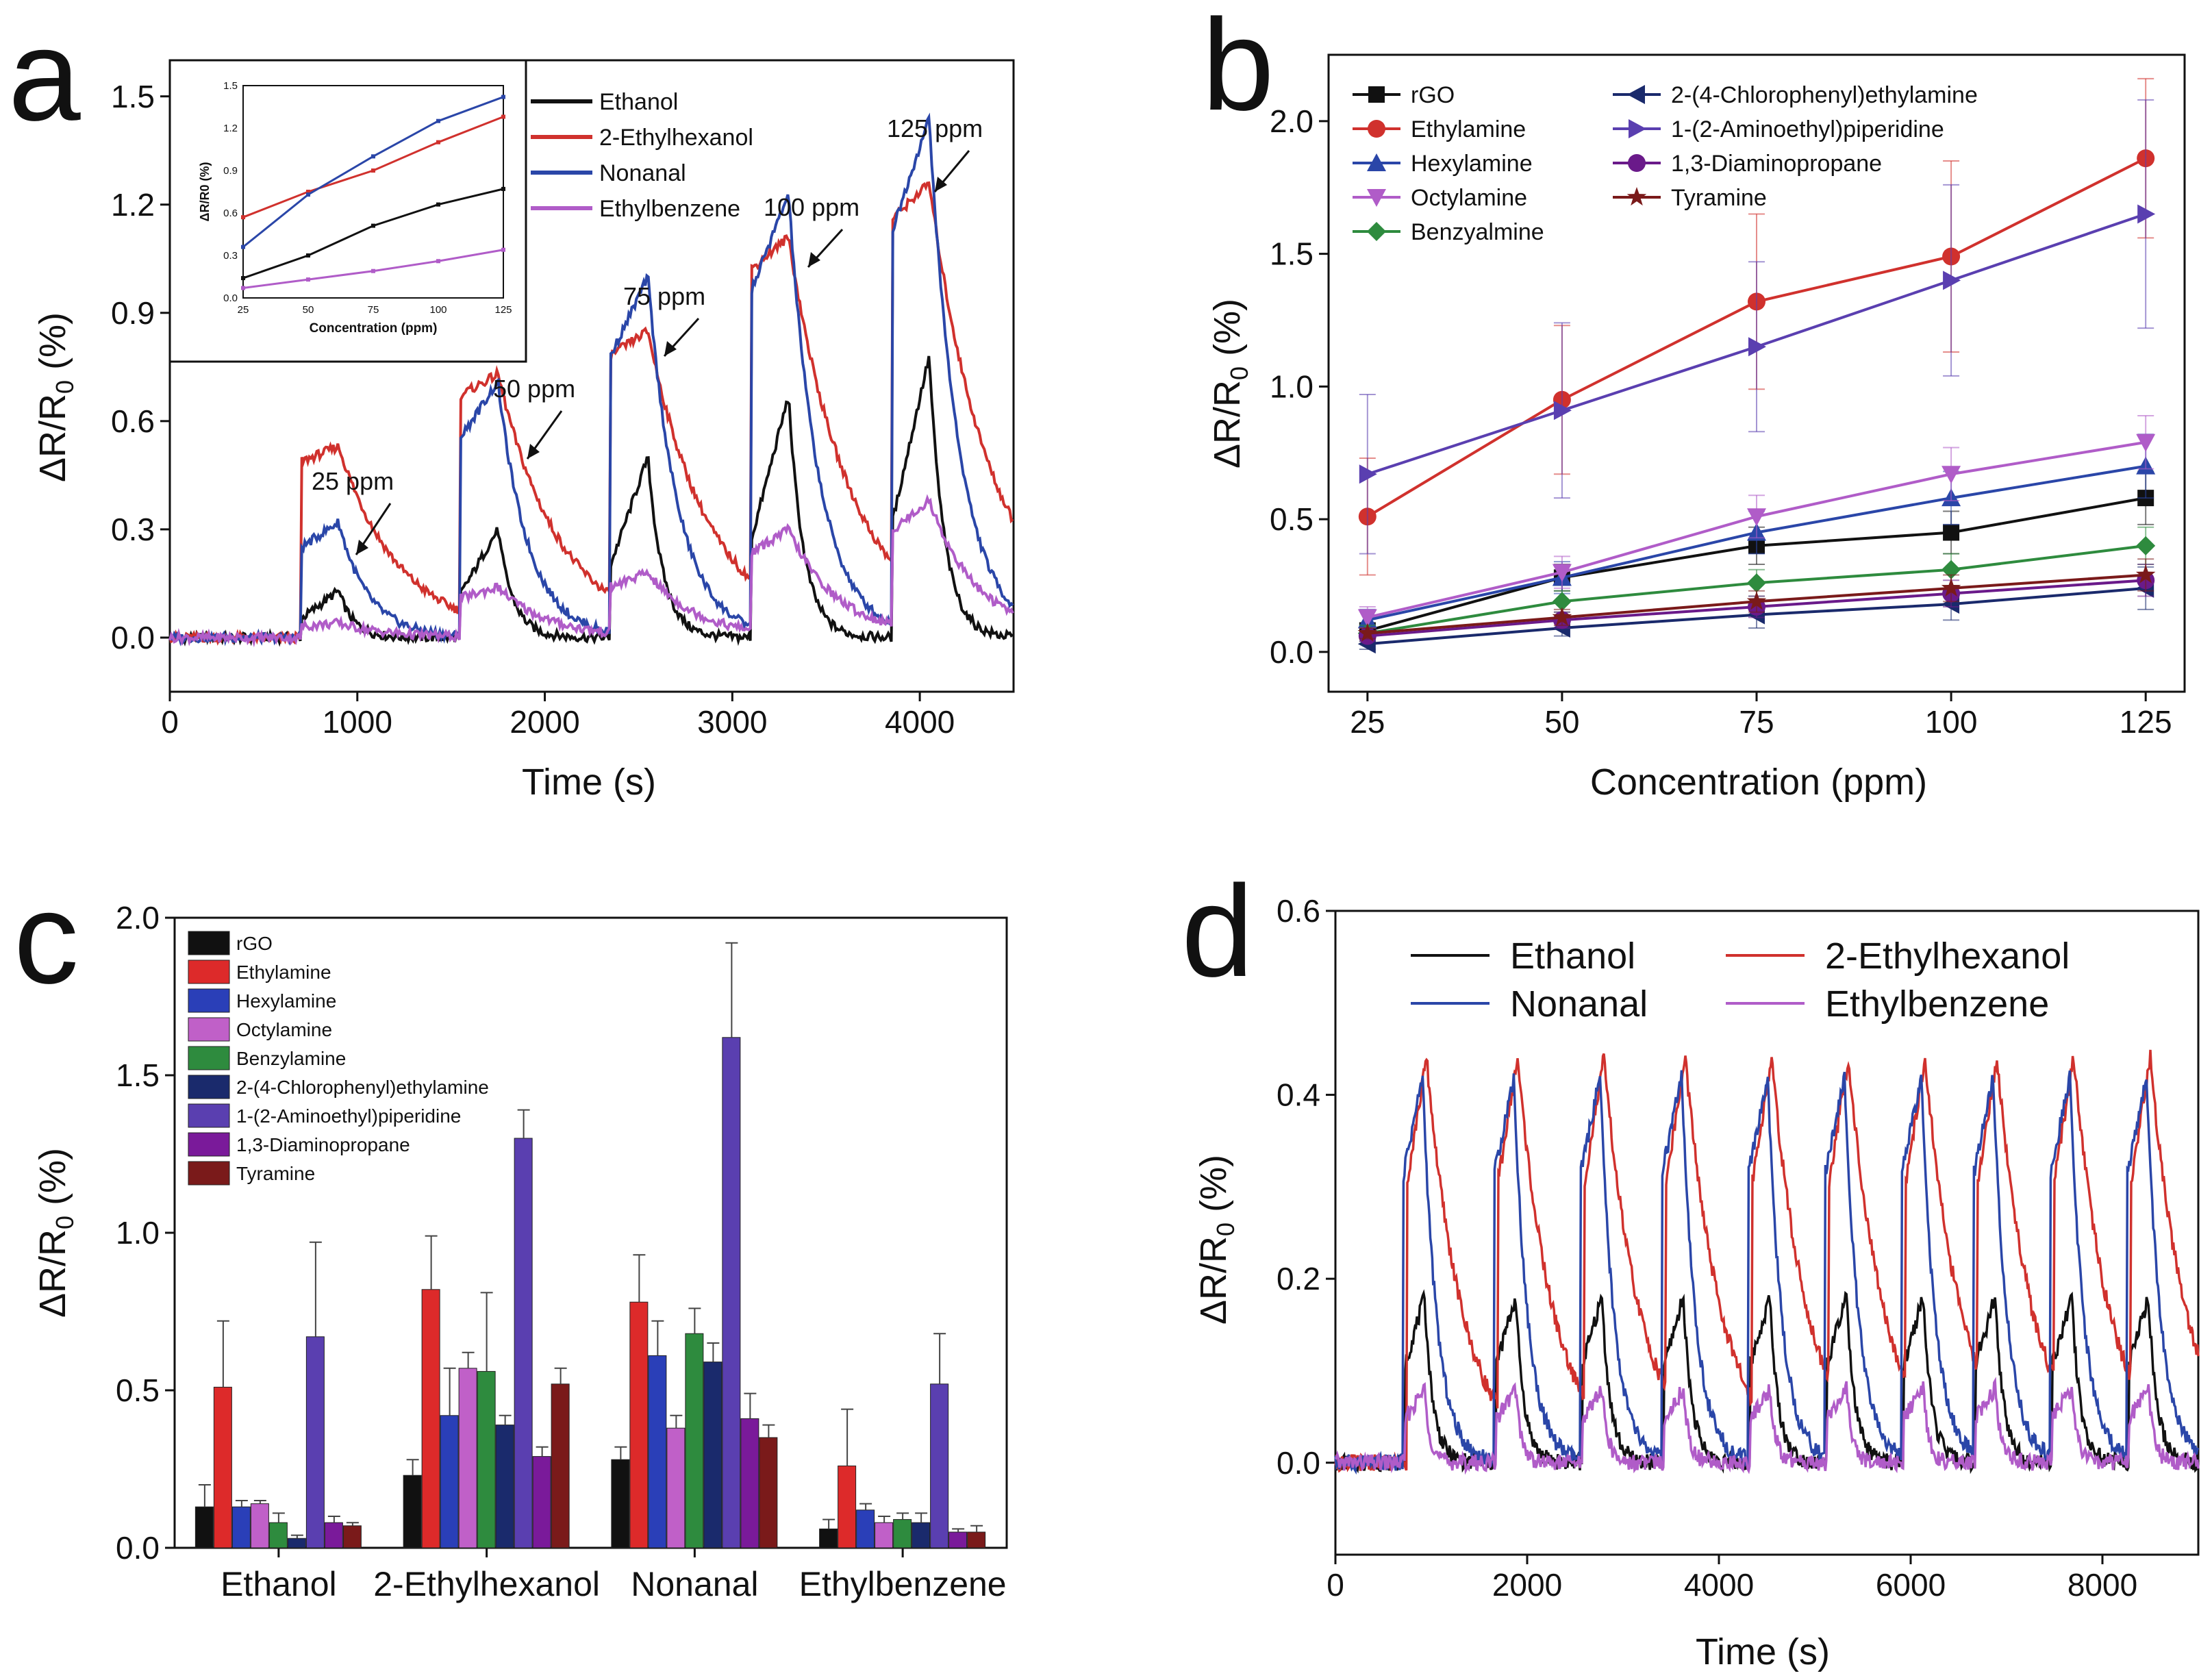  Describe the element at coordinates (1468, 129) in the screenshot. I see `panel-b-legend-label: Ethylamine` at that location.